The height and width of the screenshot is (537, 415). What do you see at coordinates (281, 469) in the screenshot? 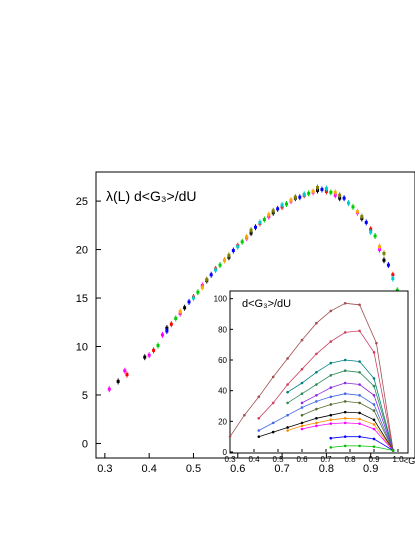
I see `x-tick-label: 0.7` at bounding box center [281, 469].